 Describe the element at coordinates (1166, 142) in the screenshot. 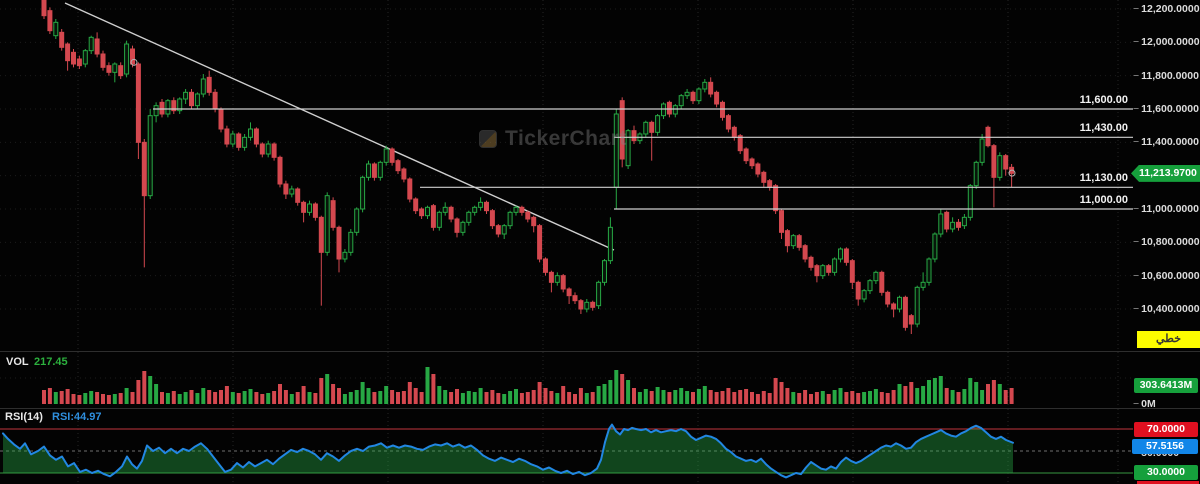

I see `price-axis-label: −11,400.0000` at that location.